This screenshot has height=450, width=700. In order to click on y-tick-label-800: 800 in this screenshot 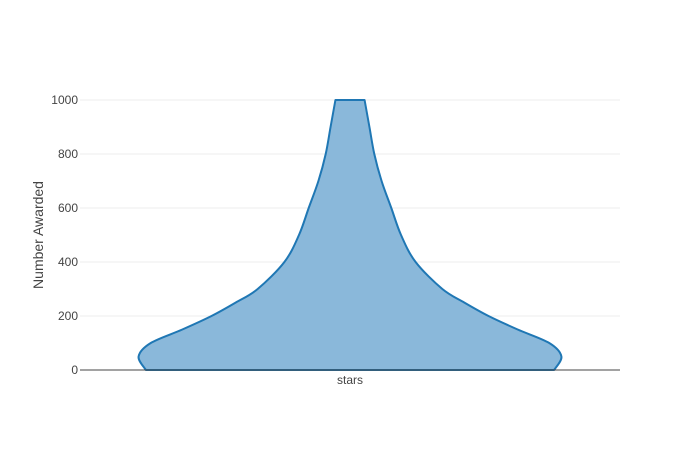, I will do `click(68, 154)`.